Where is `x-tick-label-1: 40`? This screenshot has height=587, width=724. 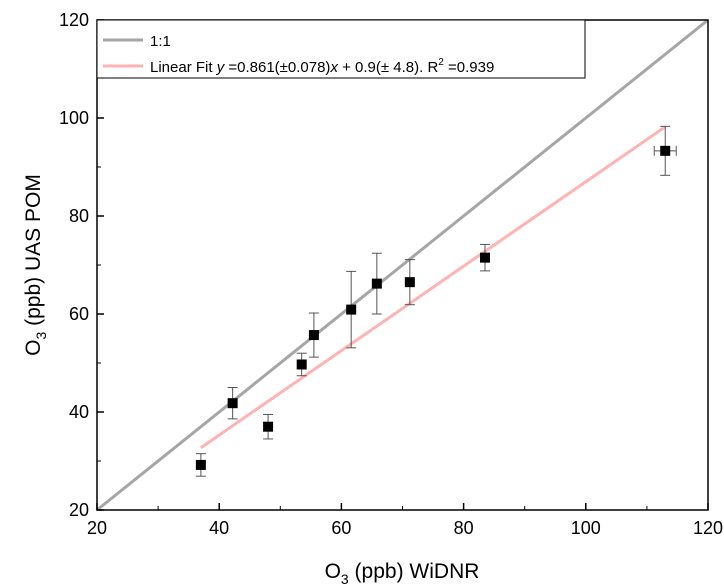
x-tick-label-1: 40 is located at coordinates (219, 528).